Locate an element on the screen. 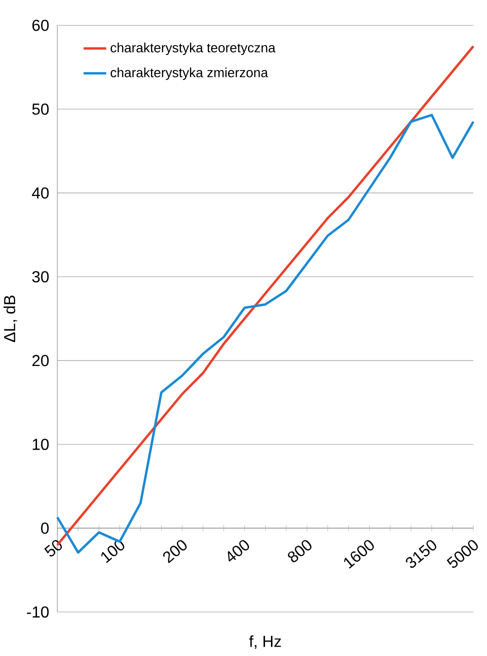 Image resolution: width=487 pixels, height=656 pixels. legend-label: charakterystyka zmierzona is located at coordinates (189, 74).